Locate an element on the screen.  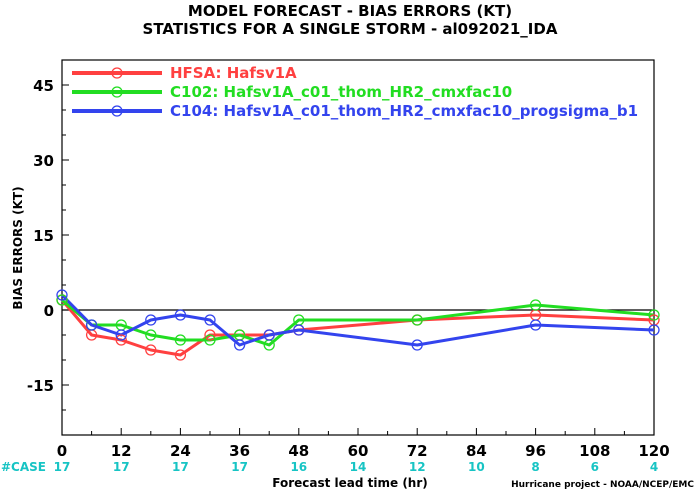
x-tick-label: 0 is located at coordinates (62, 451).